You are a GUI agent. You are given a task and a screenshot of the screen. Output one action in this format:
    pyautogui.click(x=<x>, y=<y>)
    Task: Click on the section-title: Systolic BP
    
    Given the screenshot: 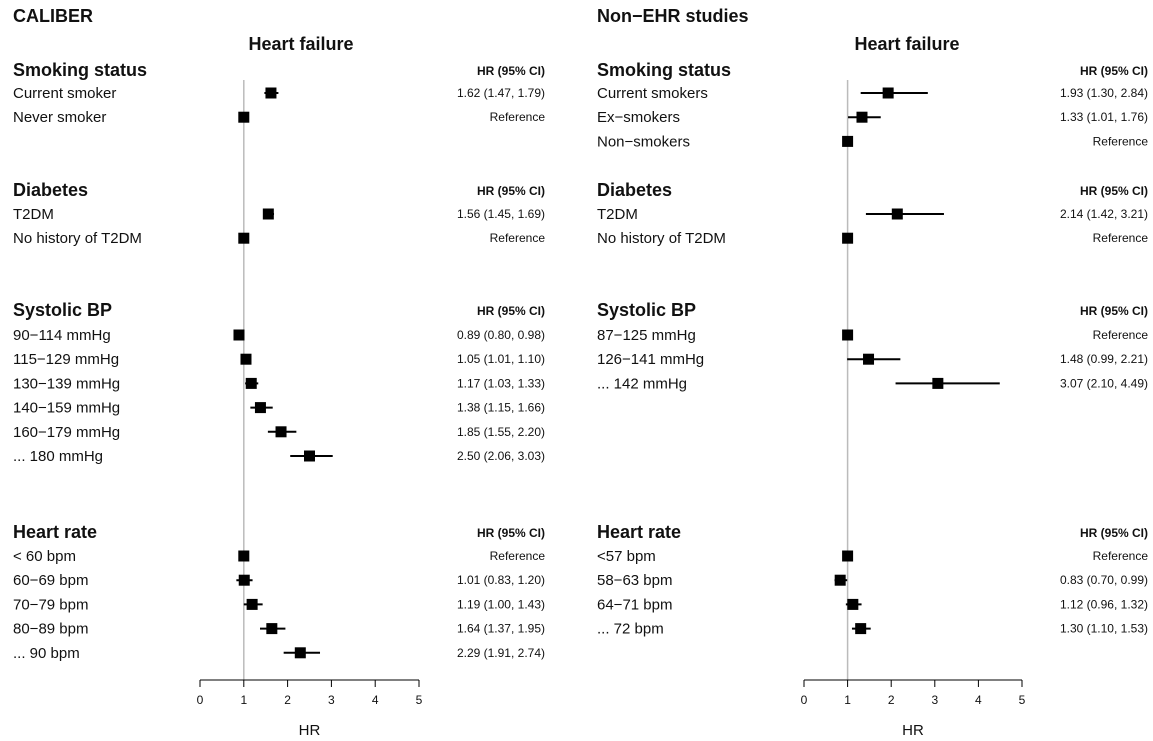 What is the action you would take?
    pyautogui.click(x=646, y=310)
    